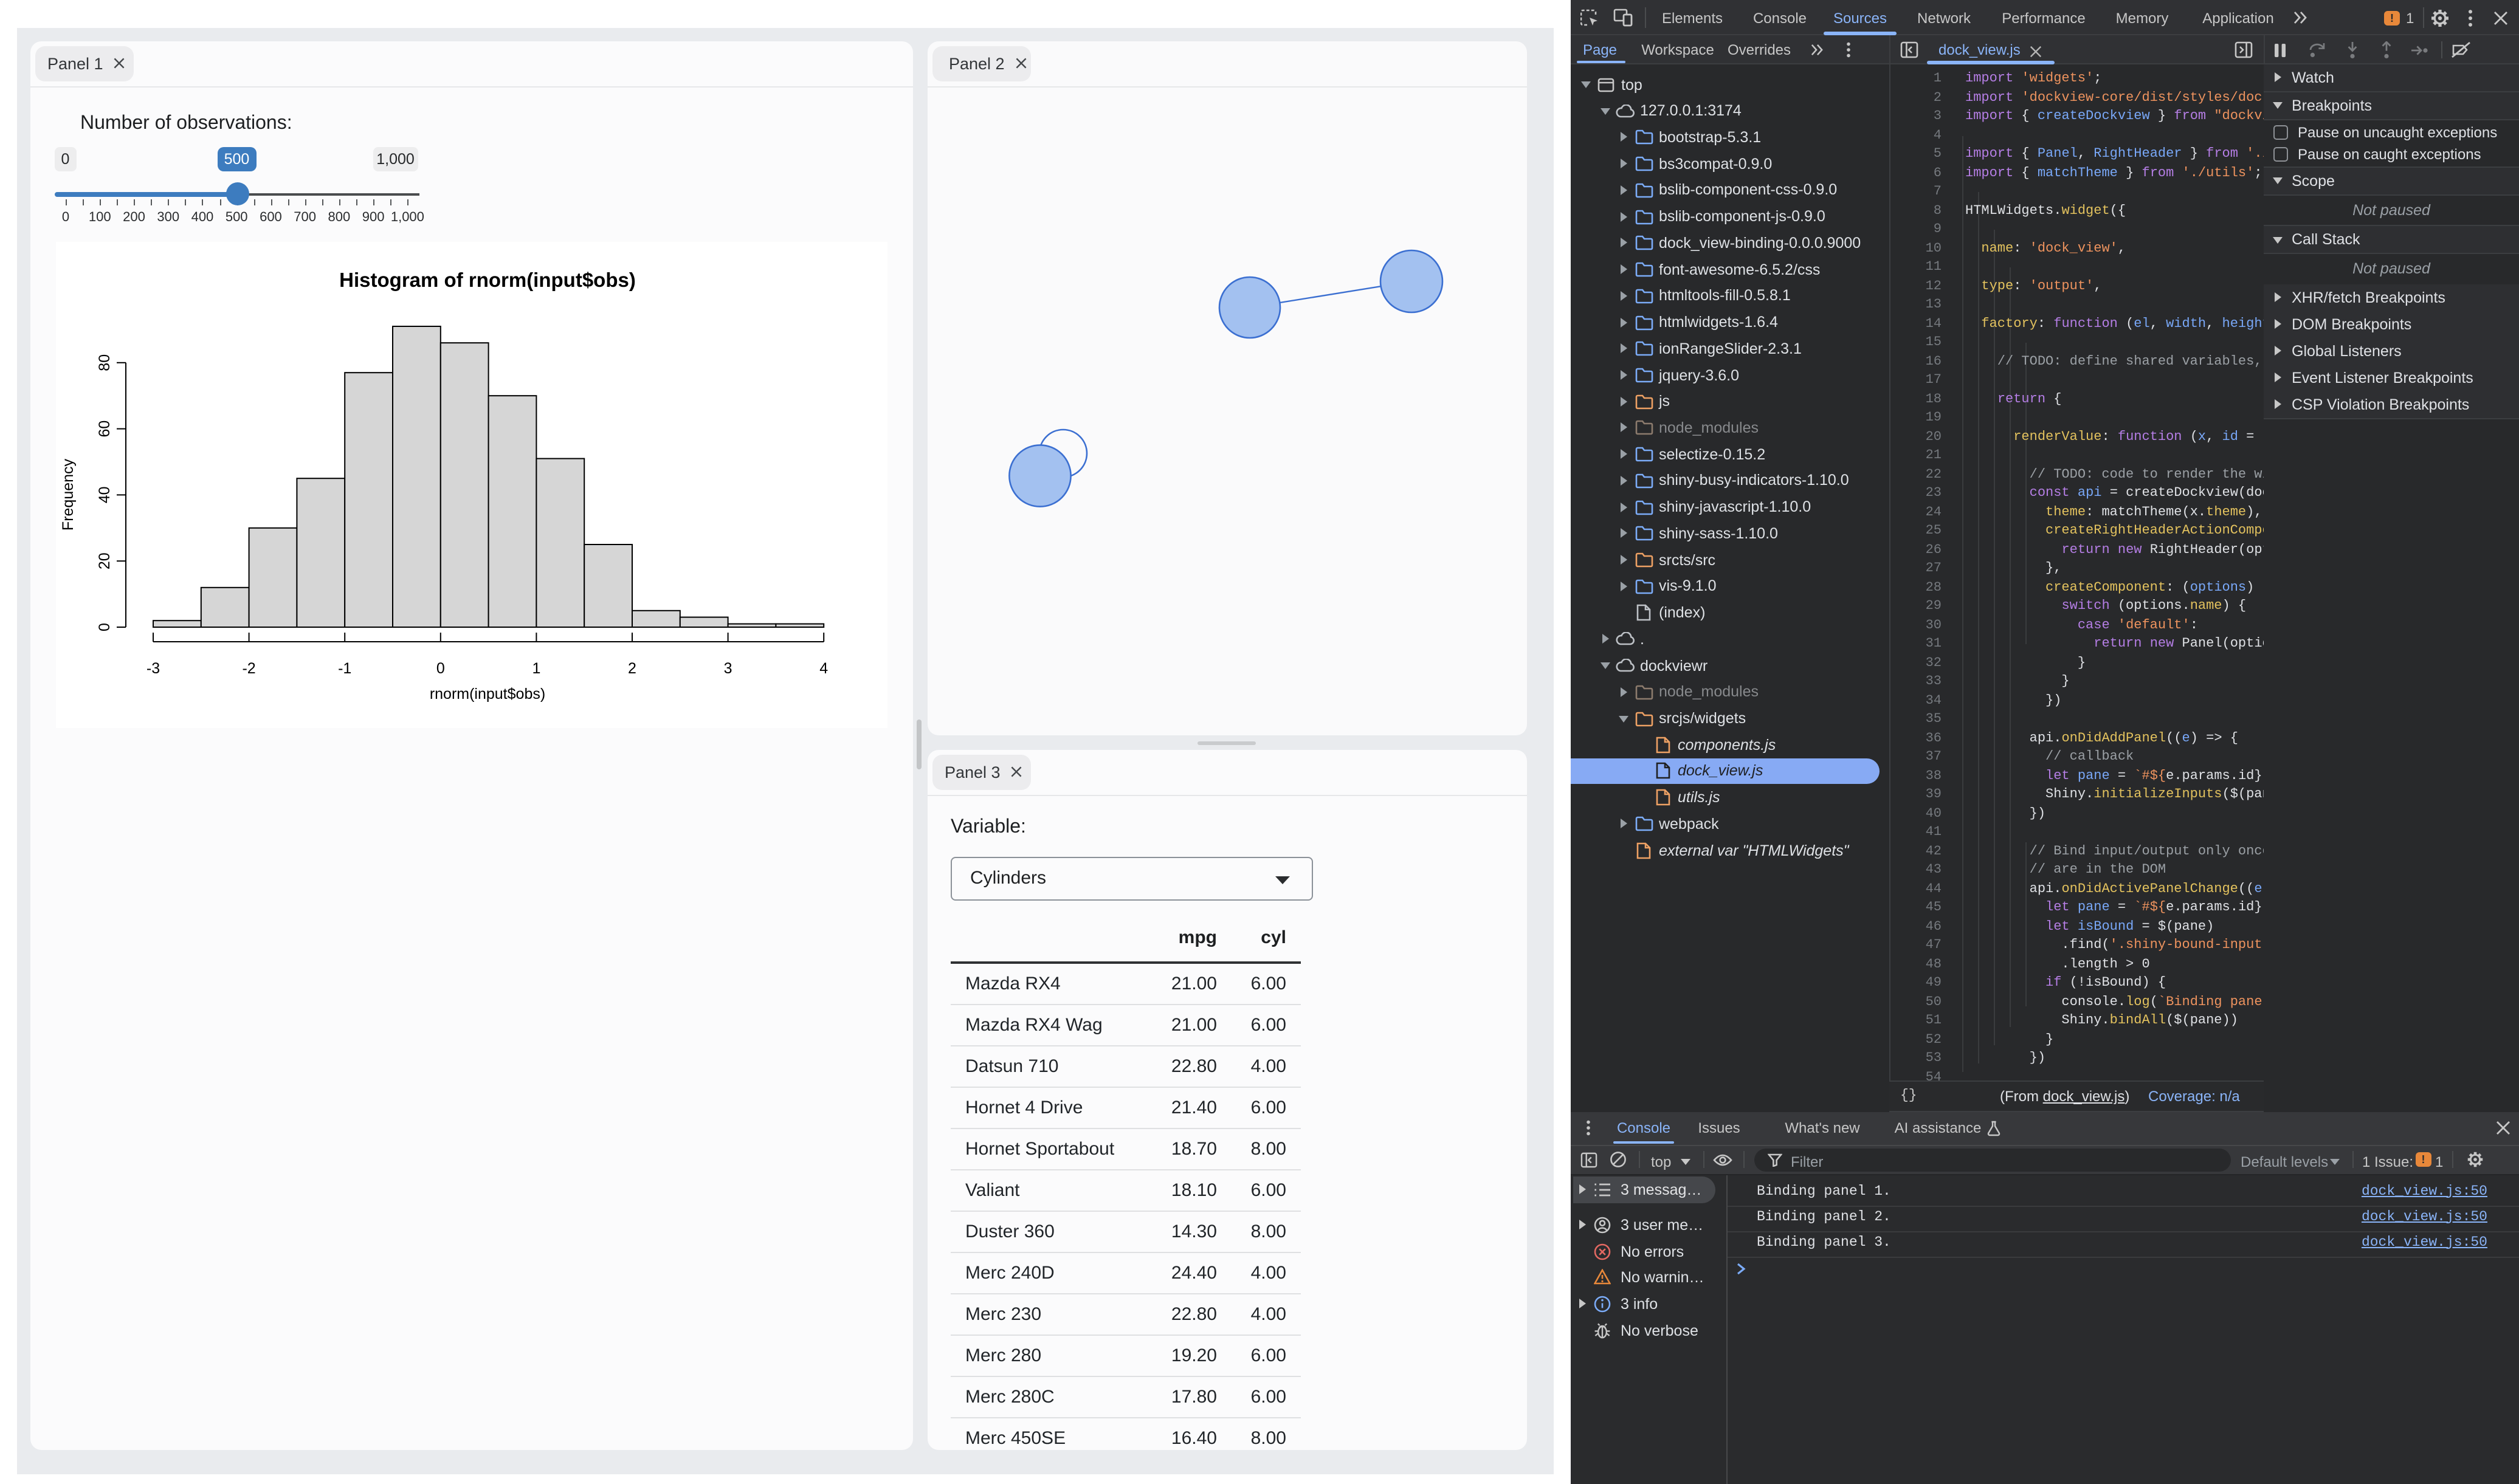 This screenshot has height=1484, width=2519. I want to click on svg-text: 2, so click(632, 669).